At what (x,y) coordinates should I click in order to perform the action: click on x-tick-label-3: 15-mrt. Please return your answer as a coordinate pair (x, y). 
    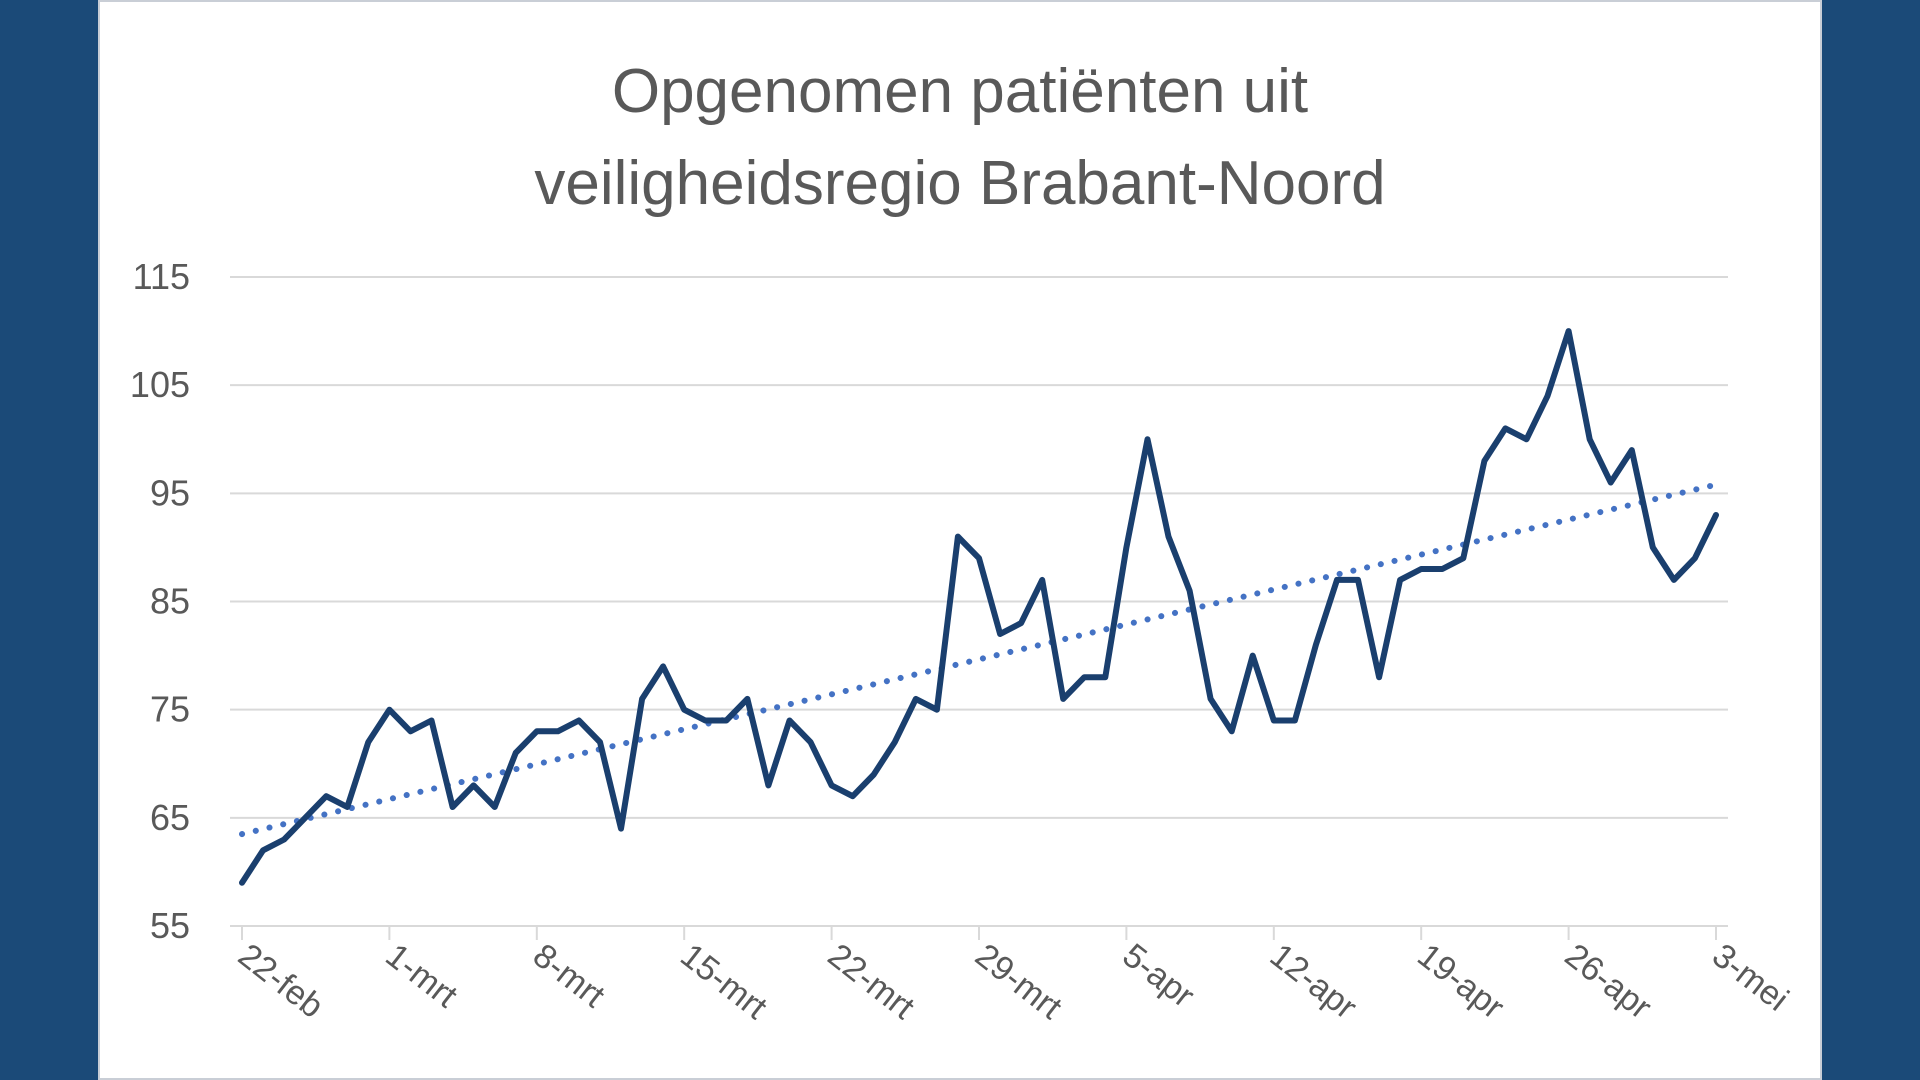
    Looking at the image, I should click on (723, 981).